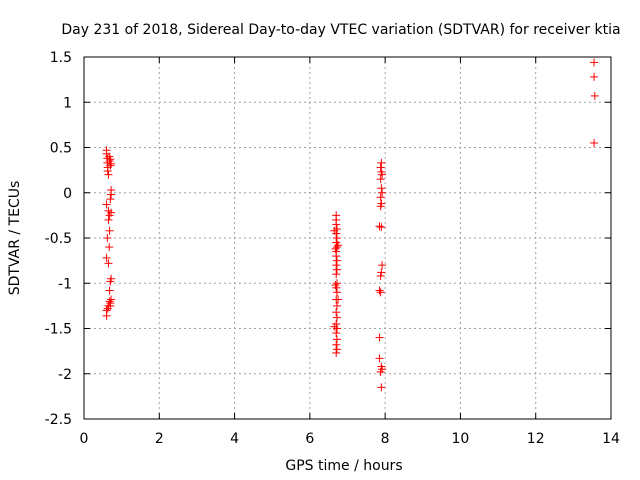 The image size is (640, 480). What do you see at coordinates (58, 420) in the screenshot?
I see `y-tick-label: -2.5` at bounding box center [58, 420].